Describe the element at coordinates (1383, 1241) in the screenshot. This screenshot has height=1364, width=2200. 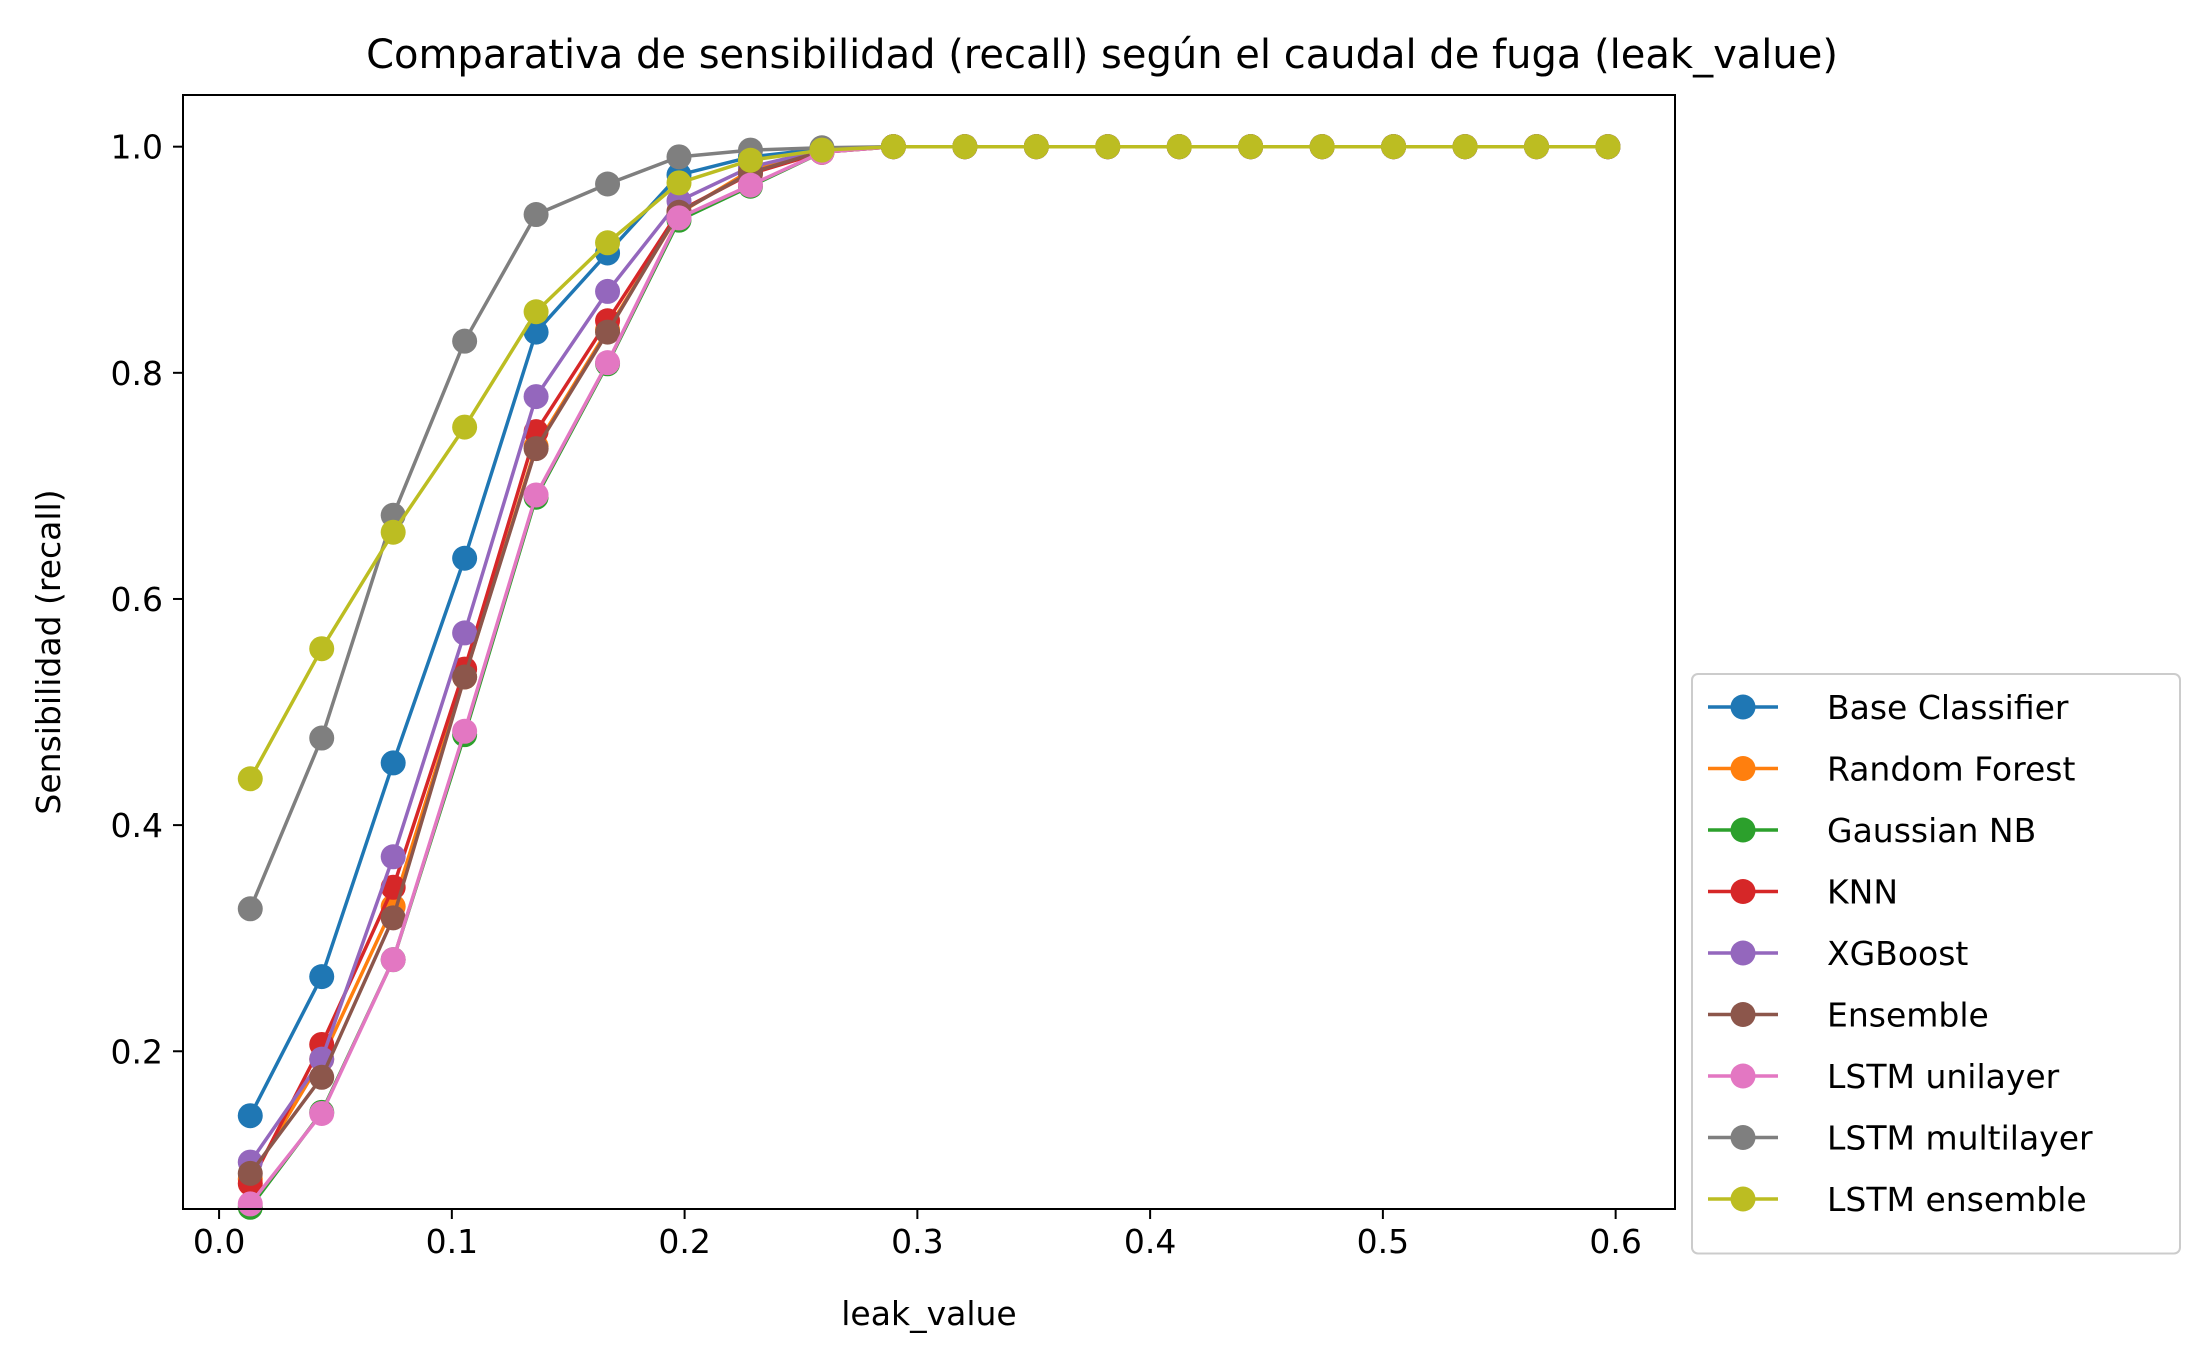
I see `x-tick-label: 0.5` at that location.